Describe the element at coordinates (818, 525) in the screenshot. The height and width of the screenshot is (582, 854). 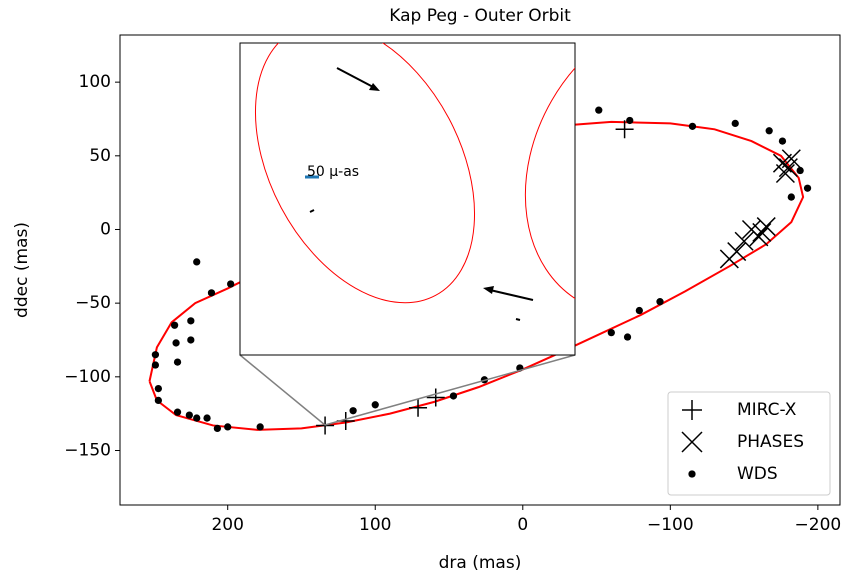
I see `x-tick-label: −200` at that location.